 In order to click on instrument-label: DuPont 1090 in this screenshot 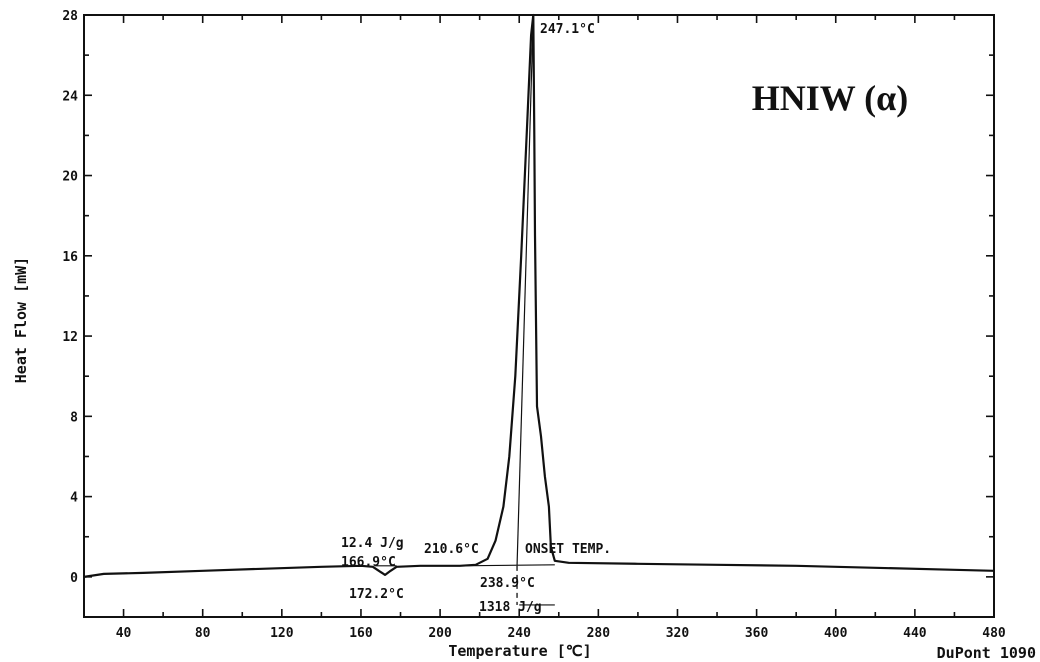, I will do `click(986, 653)`.